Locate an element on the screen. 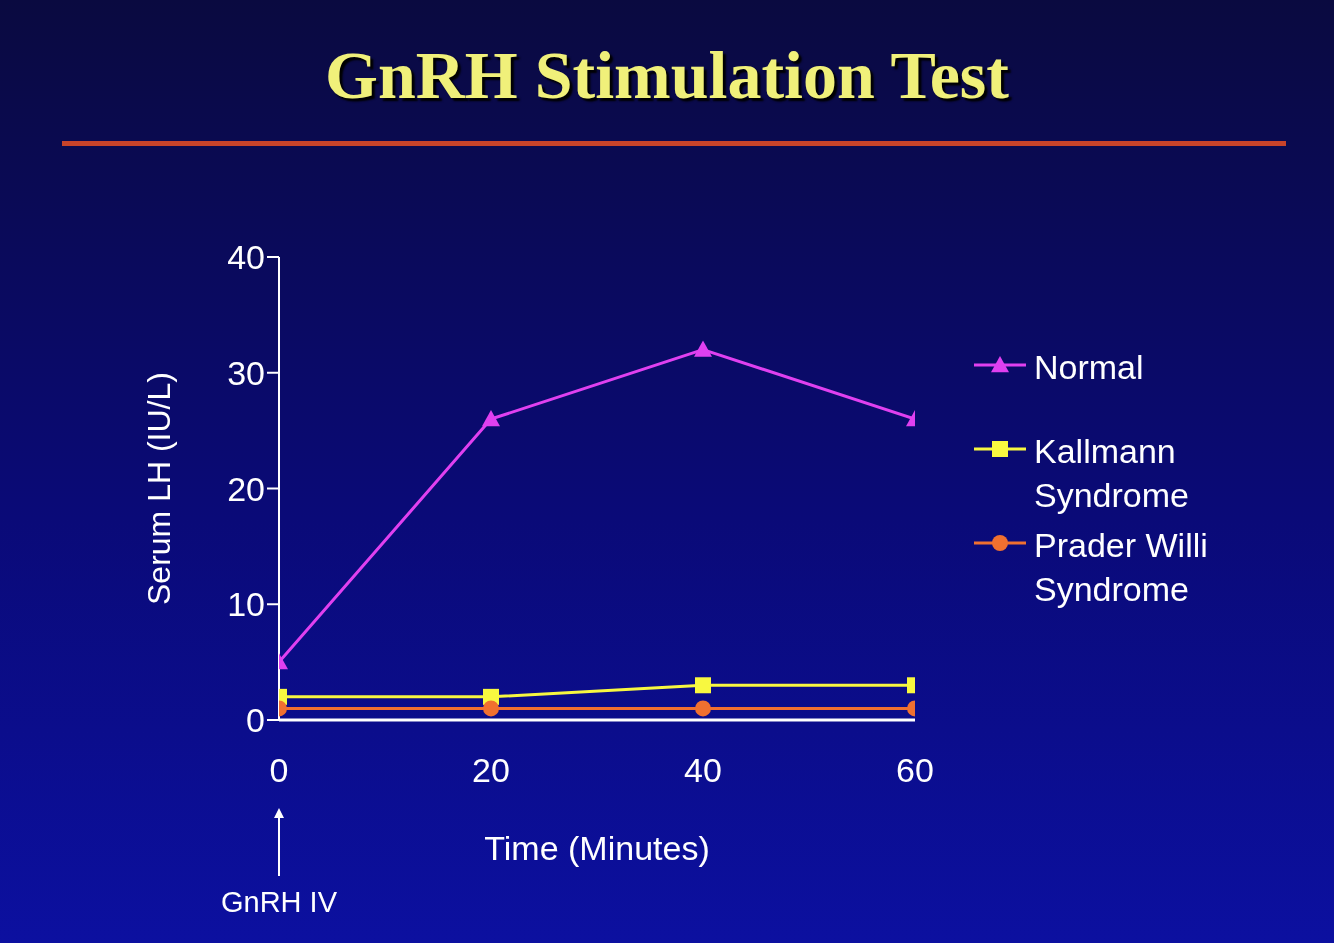 The image size is (1334, 943). y-tick-label: 20 is located at coordinates (246, 488).